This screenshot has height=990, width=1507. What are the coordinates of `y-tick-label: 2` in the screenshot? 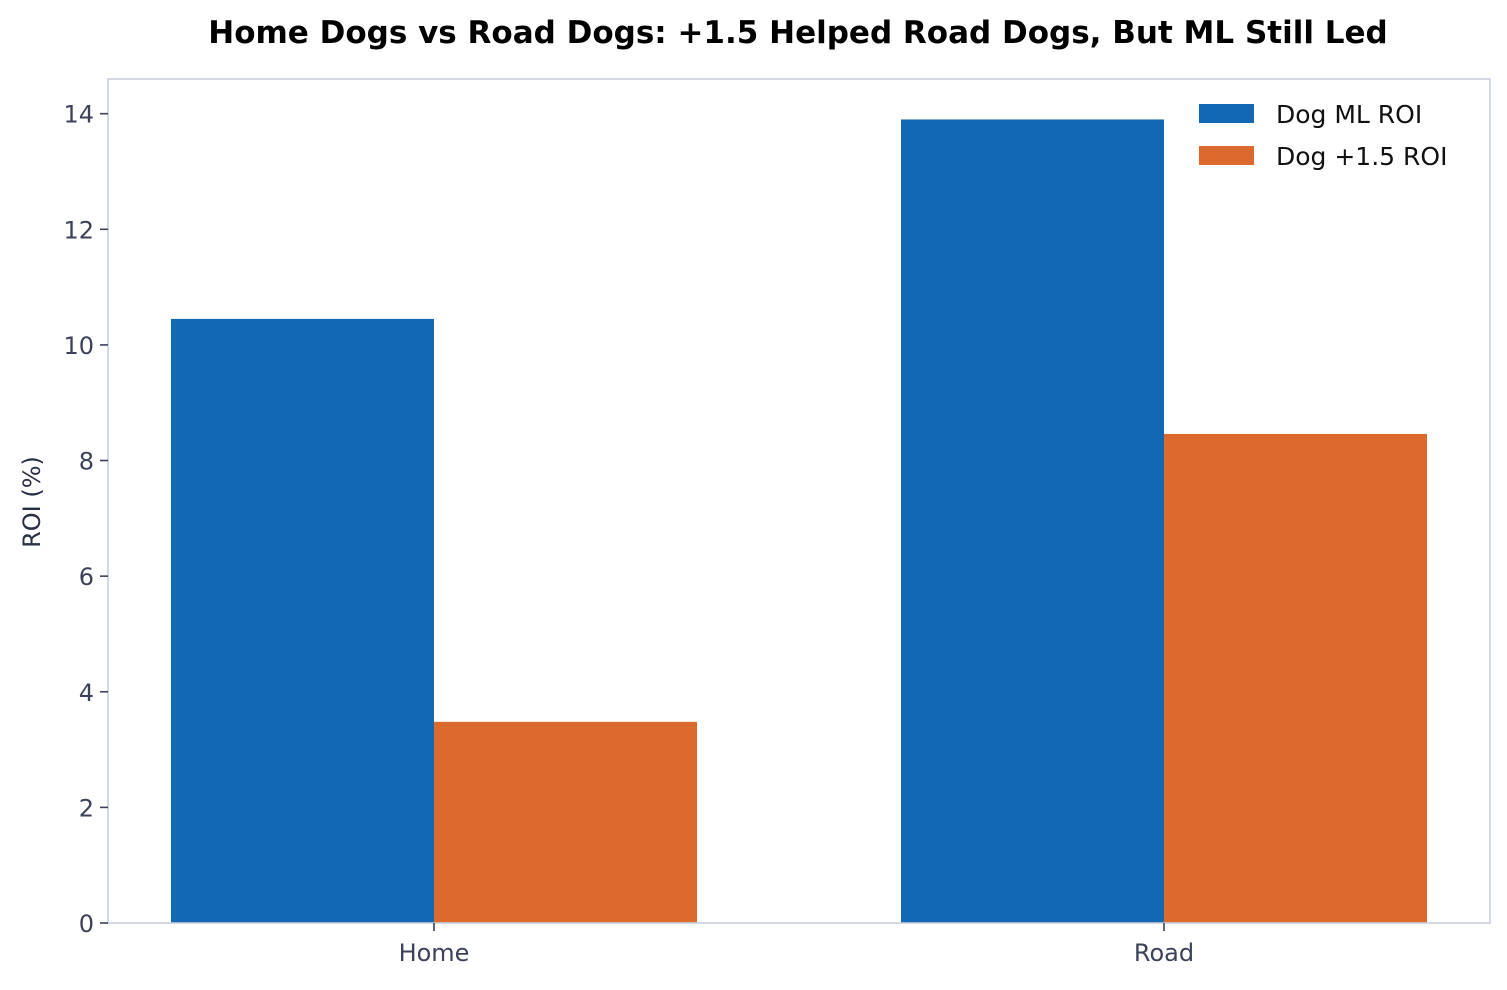 It's located at (86, 808).